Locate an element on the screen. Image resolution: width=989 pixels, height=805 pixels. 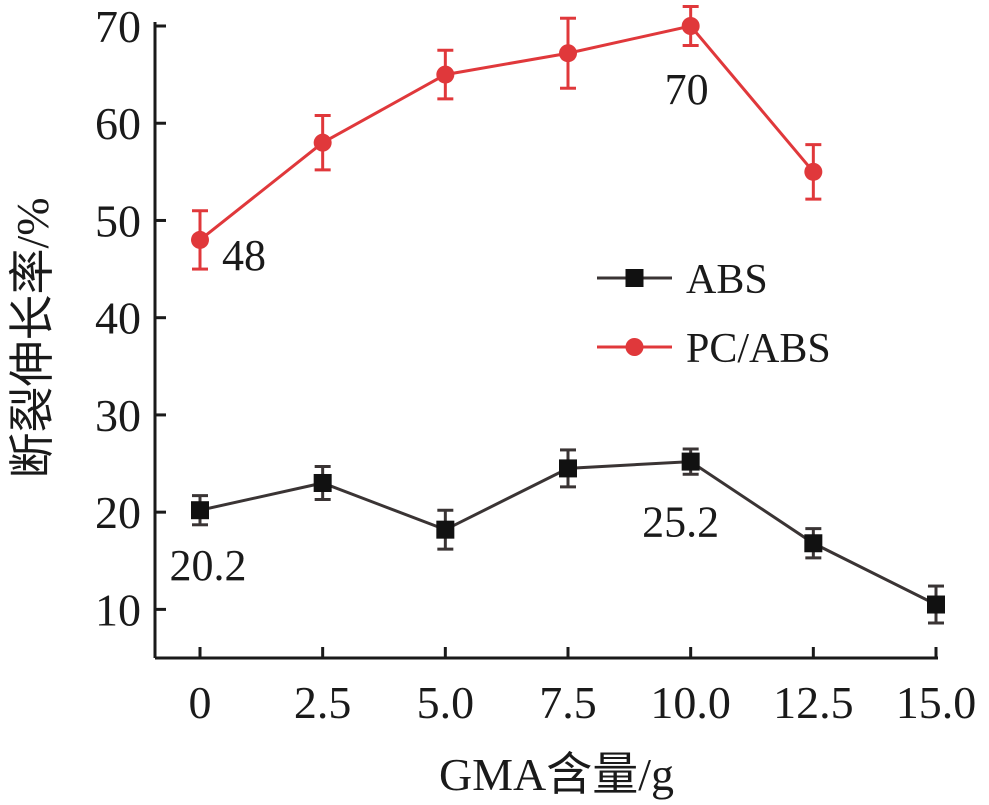
data-label-20-2: 20.2 is located at coordinates (208, 565).